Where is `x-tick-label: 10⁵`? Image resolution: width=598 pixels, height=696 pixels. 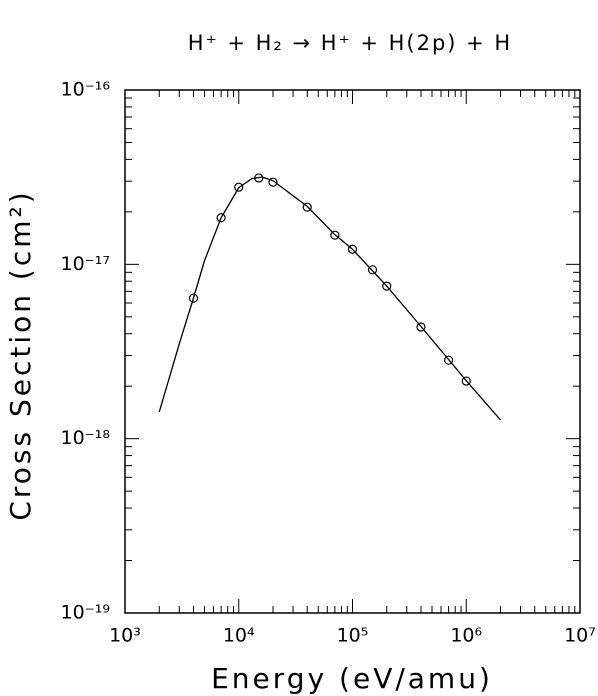
x-tick-label: 10⁵ is located at coordinates (353, 636).